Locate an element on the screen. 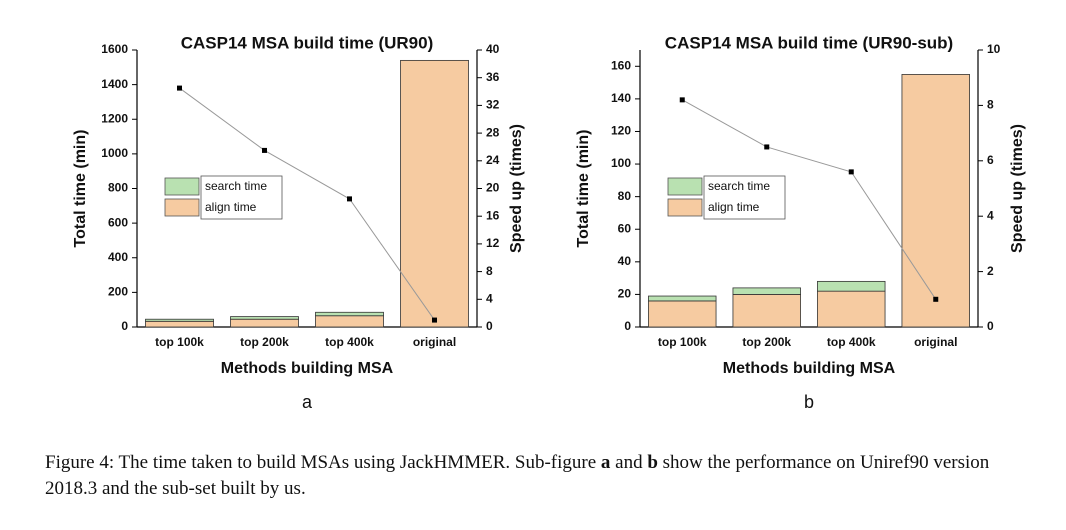 This screenshot has width=1066, height=530. y2-tick-label: 32 is located at coordinates (493, 105).